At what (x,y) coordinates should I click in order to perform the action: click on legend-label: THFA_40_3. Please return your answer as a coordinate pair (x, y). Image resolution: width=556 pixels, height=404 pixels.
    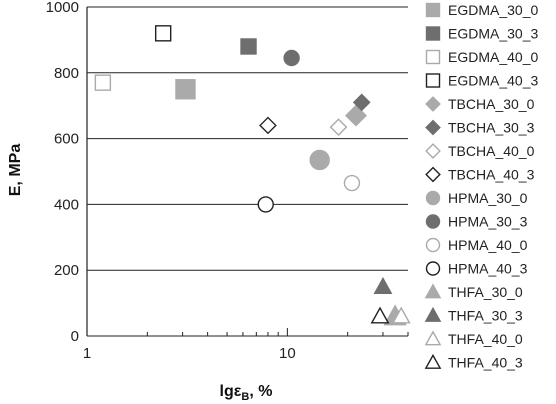
    Looking at the image, I should click on (485, 363).